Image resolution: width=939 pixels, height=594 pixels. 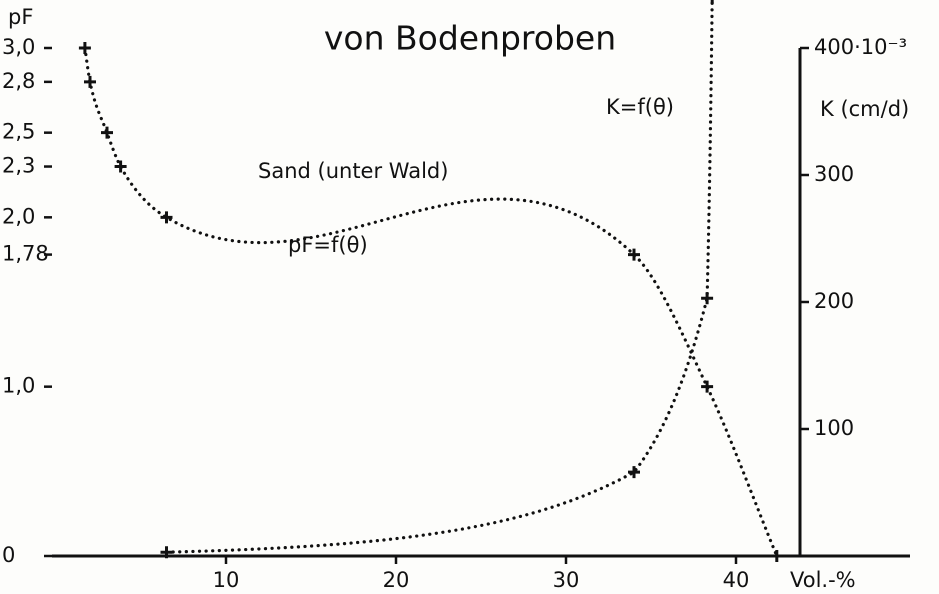 I want to click on y-axis-label: pF, so click(x=20, y=17).